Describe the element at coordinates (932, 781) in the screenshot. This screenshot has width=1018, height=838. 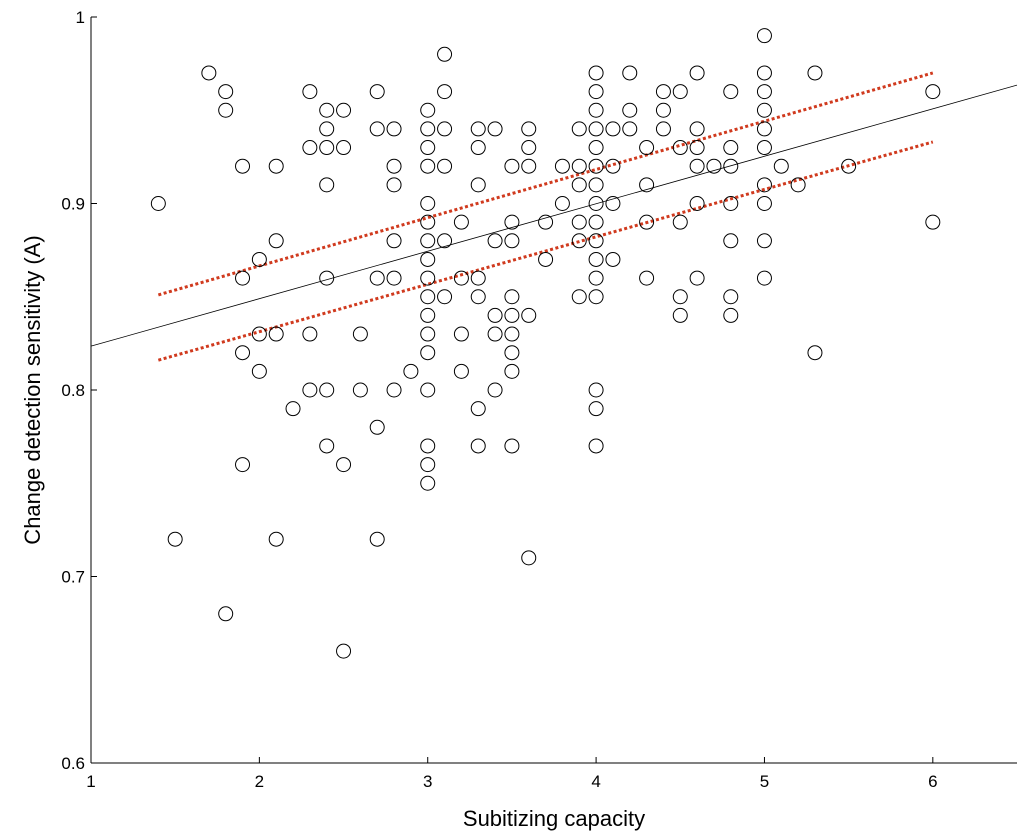
I see `x-tick-label: 6` at that location.